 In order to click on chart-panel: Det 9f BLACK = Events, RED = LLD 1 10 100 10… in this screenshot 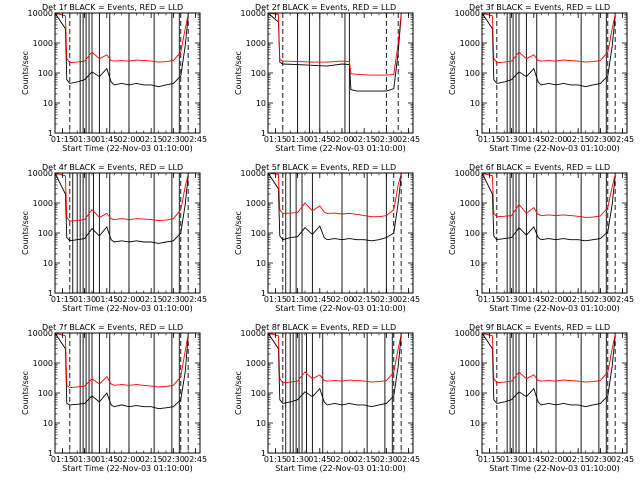, I will do `click(541, 398)`.